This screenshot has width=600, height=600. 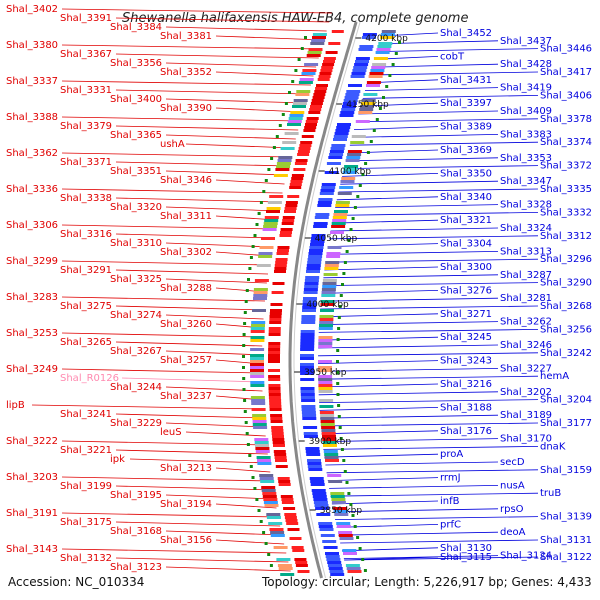 I want to click on right-gene-label: Shal_3122, so click(x=566, y=557).